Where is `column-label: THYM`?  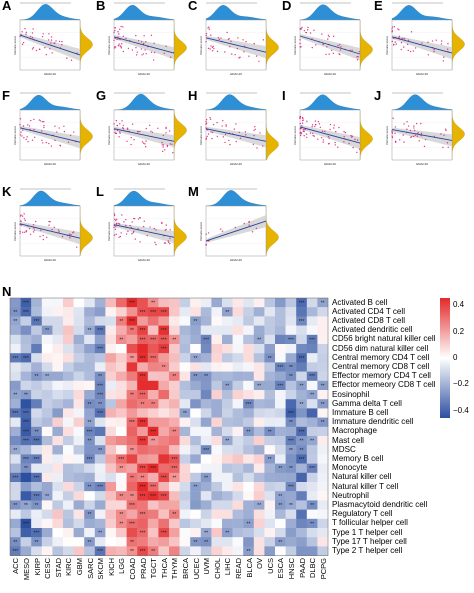 column-label: THYM is located at coordinates (175, 568).